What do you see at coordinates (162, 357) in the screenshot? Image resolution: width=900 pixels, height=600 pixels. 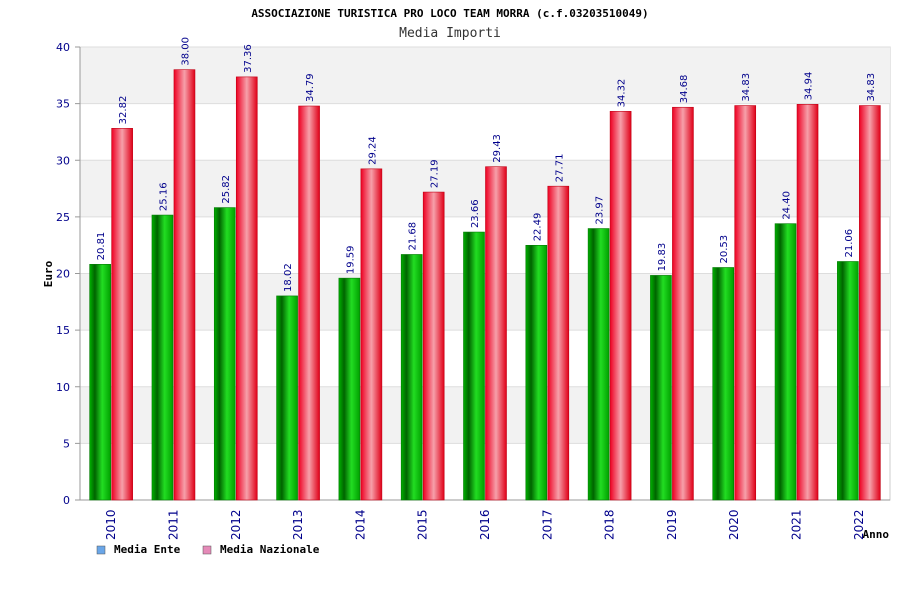 I see `bar-media-ente-2011` at bounding box center [162, 357].